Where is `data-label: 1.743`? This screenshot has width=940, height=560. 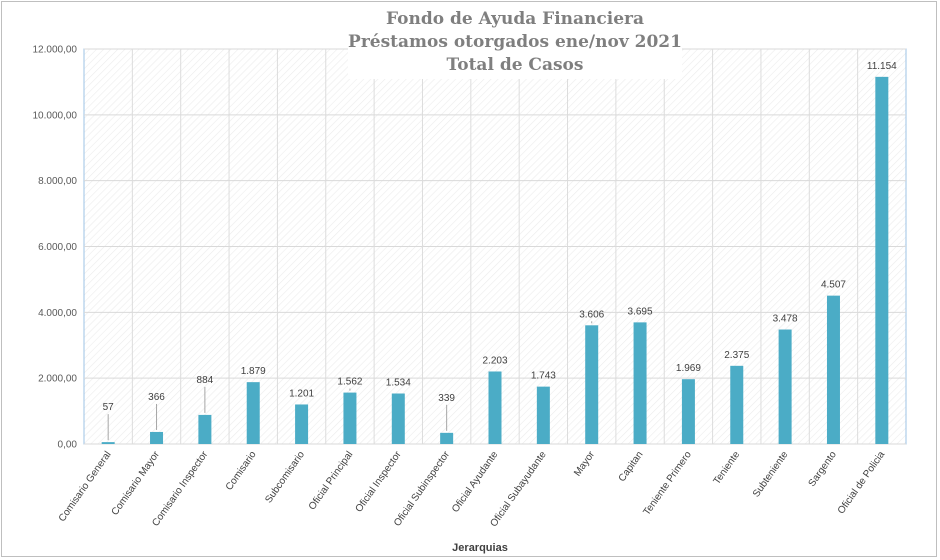
data-label: 1.743 is located at coordinates (543, 376).